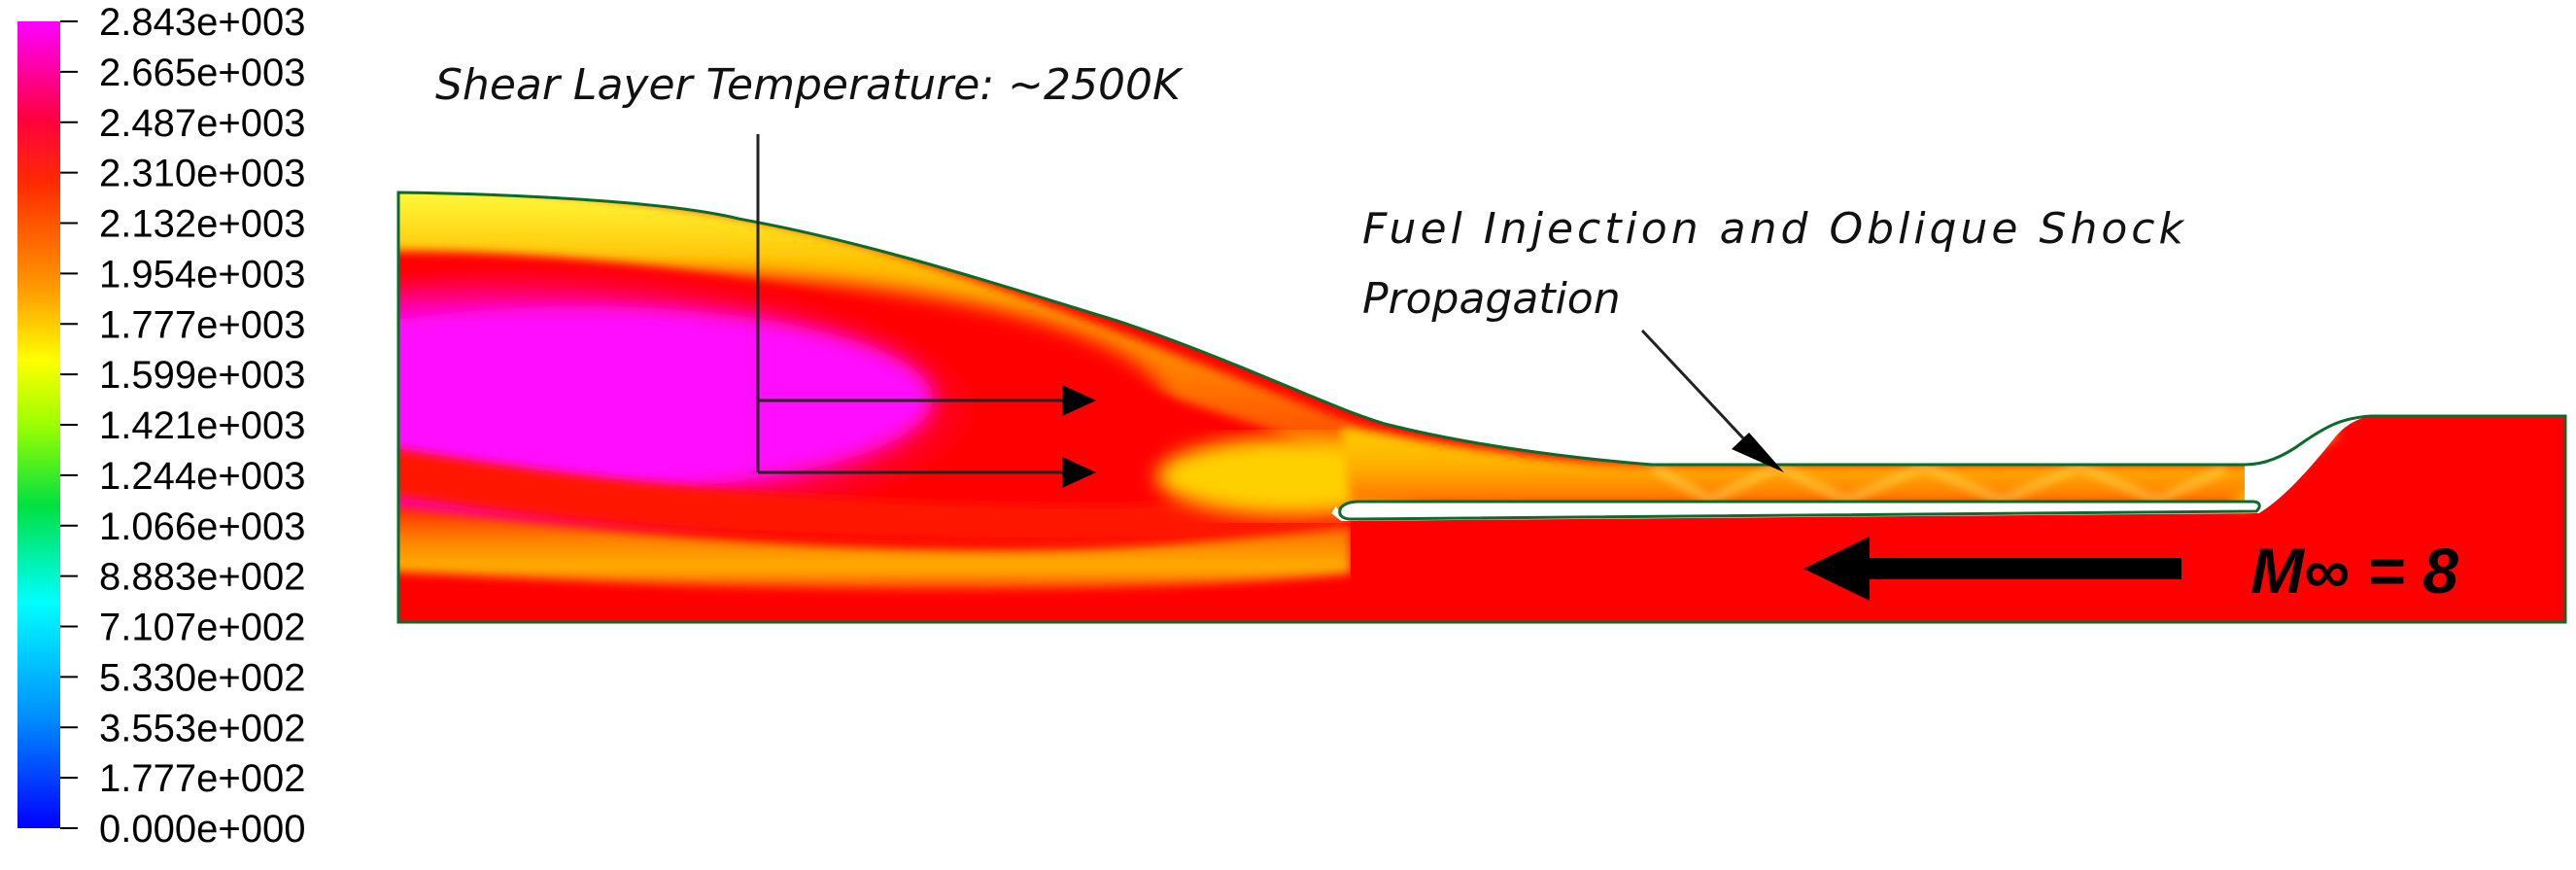  I want to click on colorbar-tick-label: 3.553e+002, so click(202, 728).